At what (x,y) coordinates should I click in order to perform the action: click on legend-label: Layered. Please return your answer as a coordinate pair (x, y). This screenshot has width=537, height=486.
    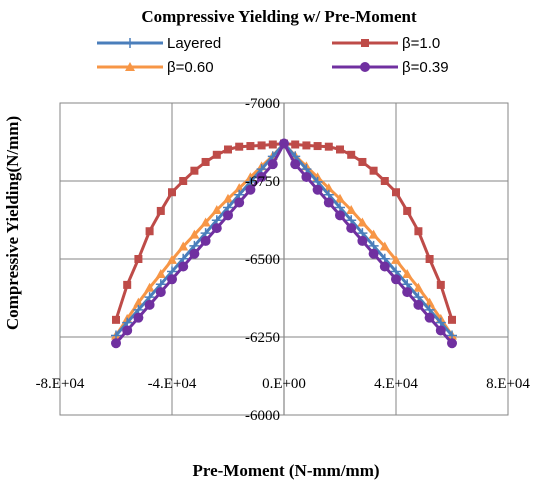
    Looking at the image, I should click on (194, 43).